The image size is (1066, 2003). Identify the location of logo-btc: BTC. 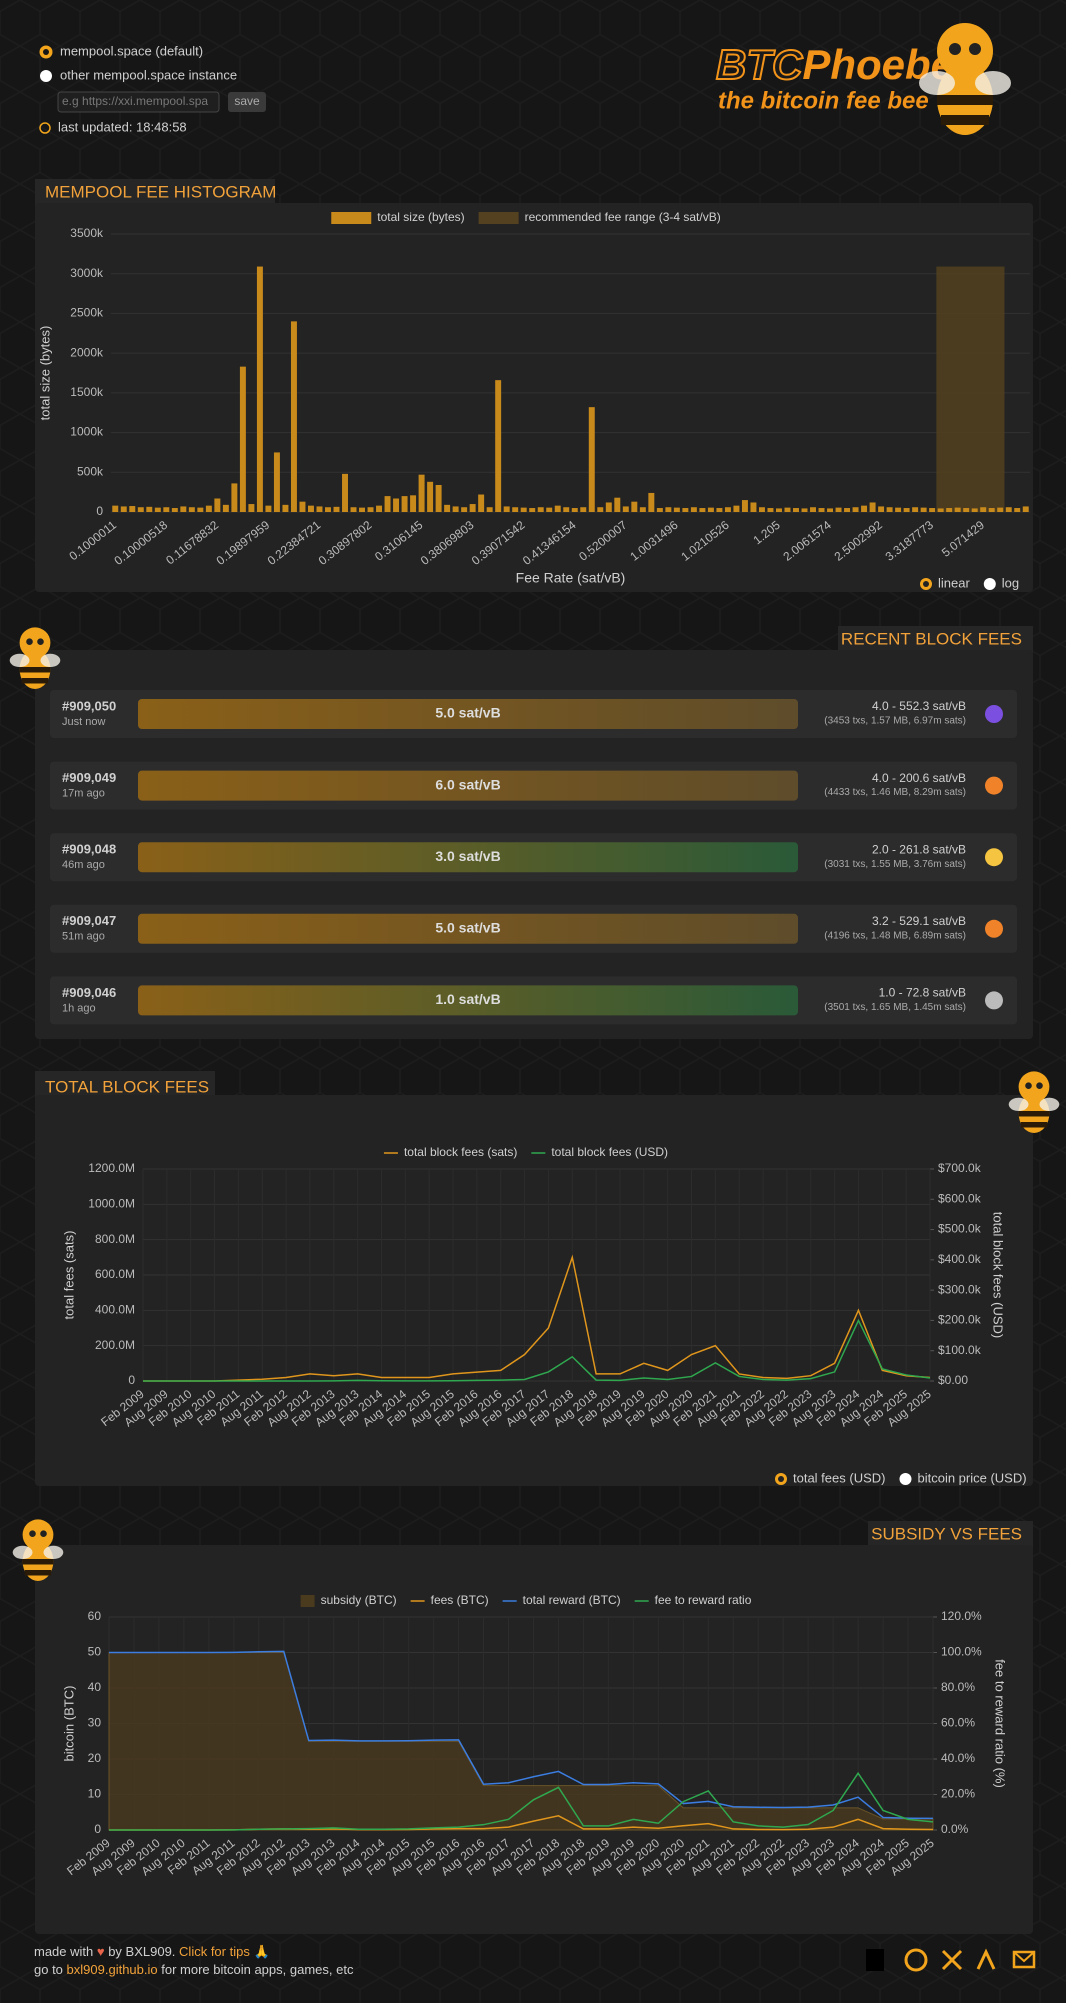
(759, 64).